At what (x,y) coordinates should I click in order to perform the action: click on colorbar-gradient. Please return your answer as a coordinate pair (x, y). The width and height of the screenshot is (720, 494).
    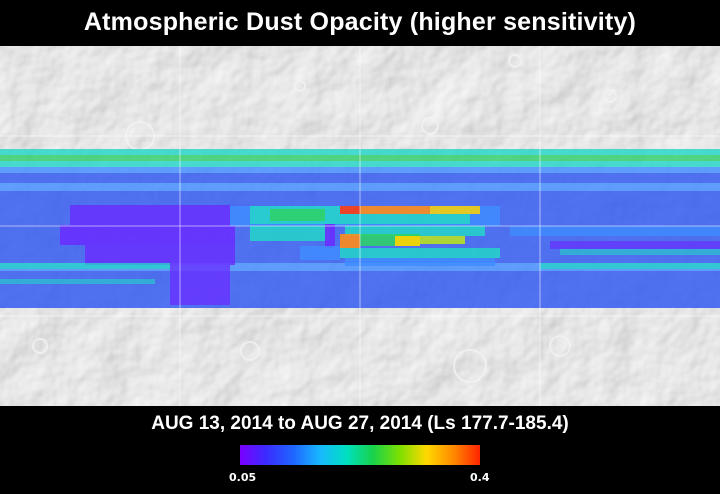
    Looking at the image, I should click on (360, 455).